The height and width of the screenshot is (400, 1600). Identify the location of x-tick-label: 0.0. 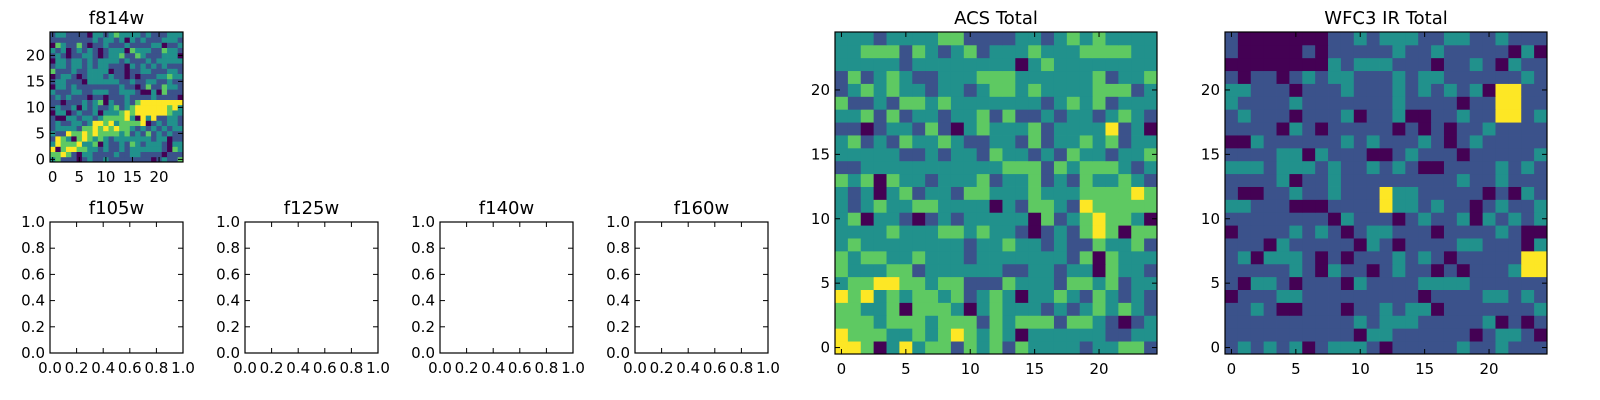
(440, 368).